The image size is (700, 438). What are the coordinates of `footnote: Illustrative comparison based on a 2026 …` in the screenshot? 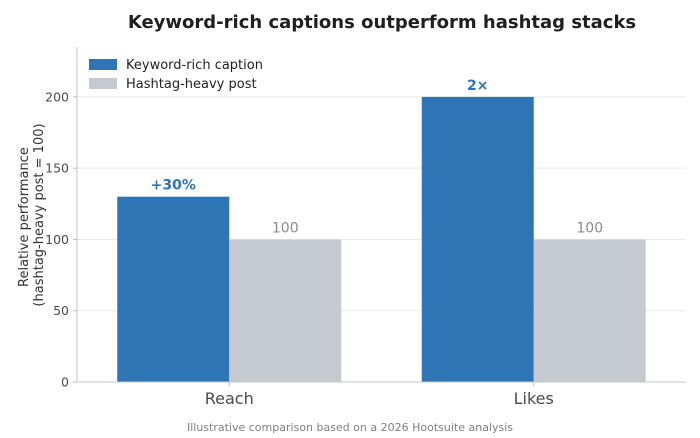 It's located at (350, 427).